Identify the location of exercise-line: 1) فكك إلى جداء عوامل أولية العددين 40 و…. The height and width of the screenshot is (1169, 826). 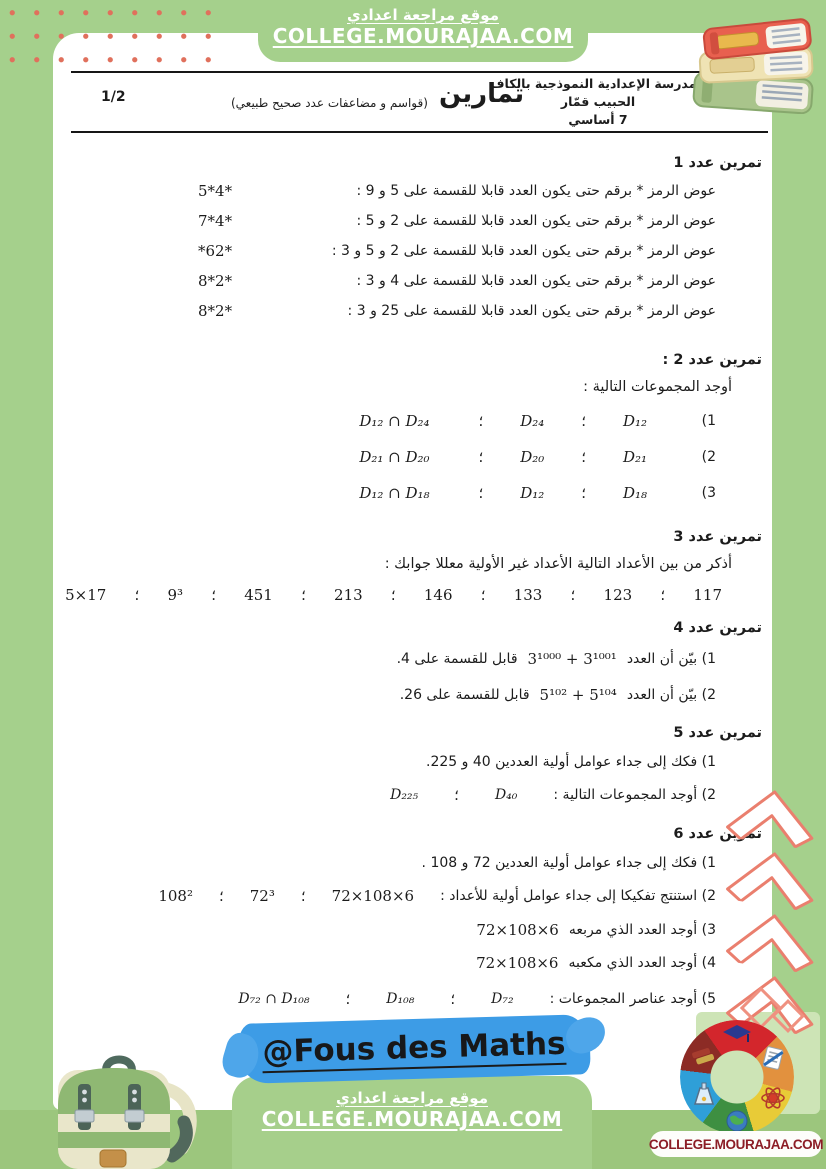
(384, 762).